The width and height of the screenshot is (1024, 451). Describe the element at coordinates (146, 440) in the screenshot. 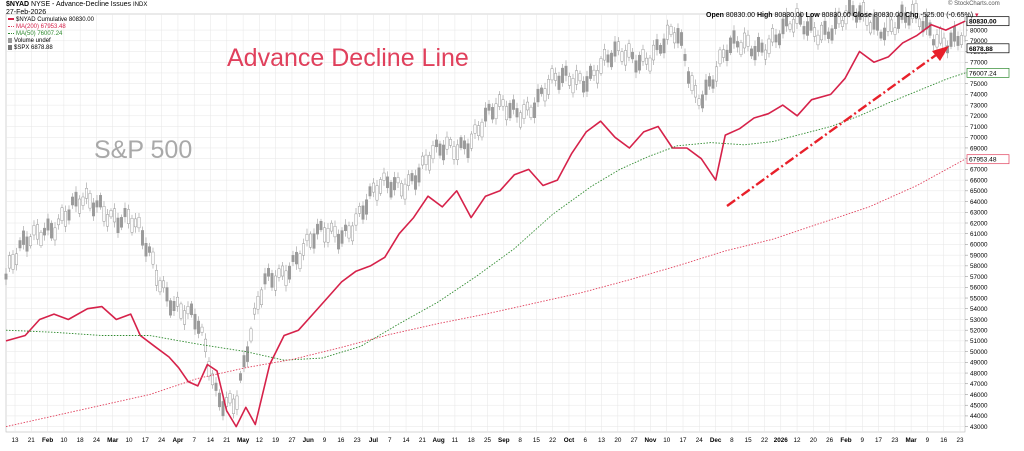

I see `x-tick-label: 17` at that location.